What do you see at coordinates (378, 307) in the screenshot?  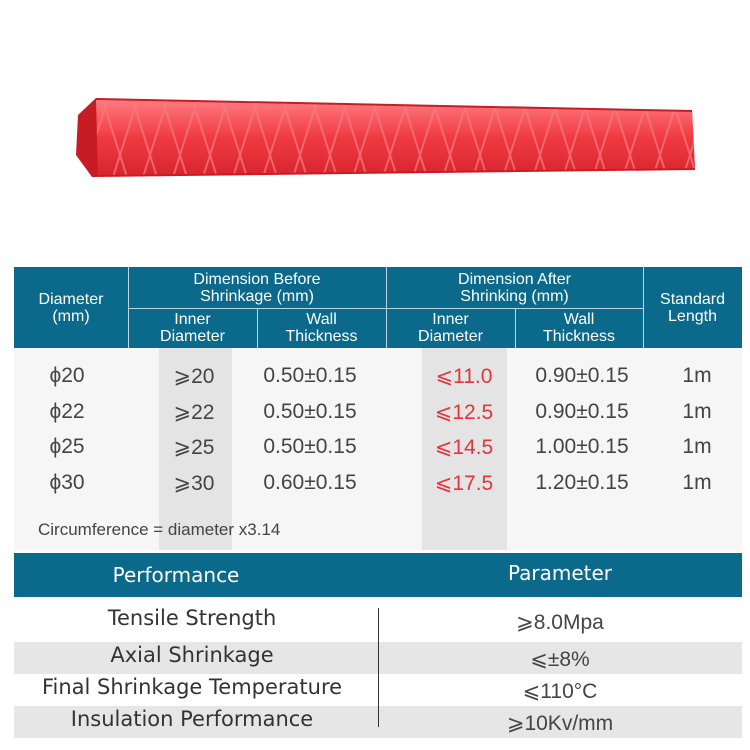 I see `spec-table-header` at bounding box center [378, 307].